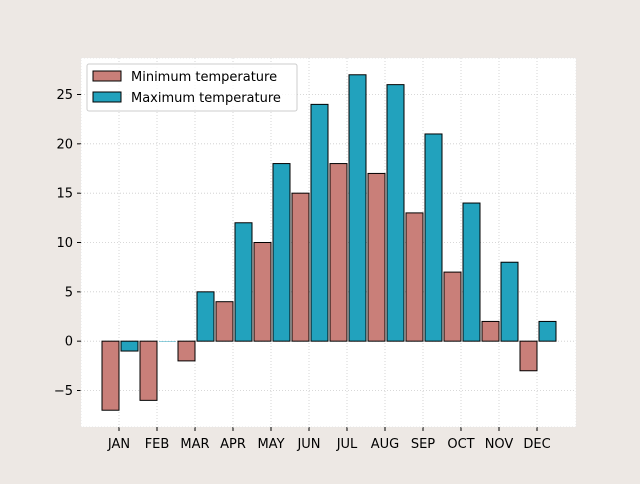 The image size is (640, 484). Describe the element at coordinates (281, 252) in the screenshot. I see `max-temp-bar-may` at that location.